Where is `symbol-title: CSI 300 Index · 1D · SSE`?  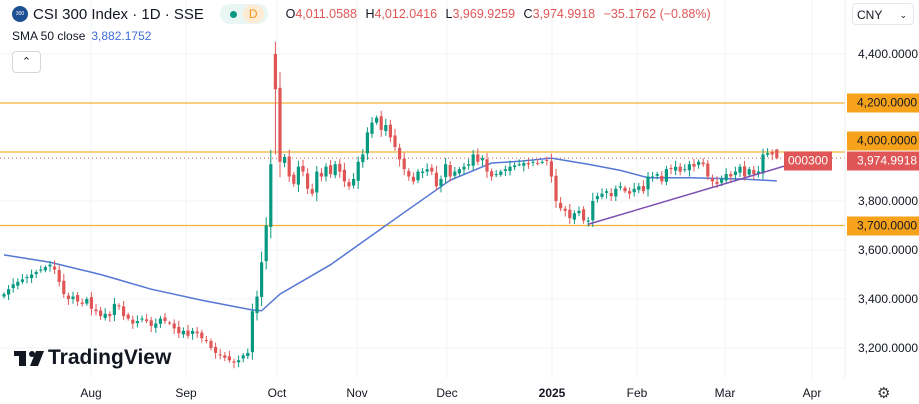
symbol-title: CSI 300 Index · 1D · SSE is located at coordinates (118, 14).